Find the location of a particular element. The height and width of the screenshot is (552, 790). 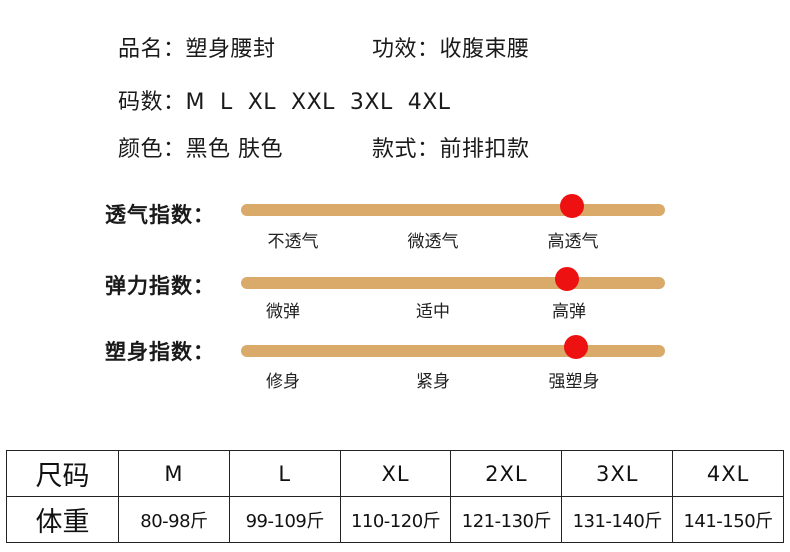

product-color-line: 颜色：黑色 肤色 is located at coordinates (200, 147).